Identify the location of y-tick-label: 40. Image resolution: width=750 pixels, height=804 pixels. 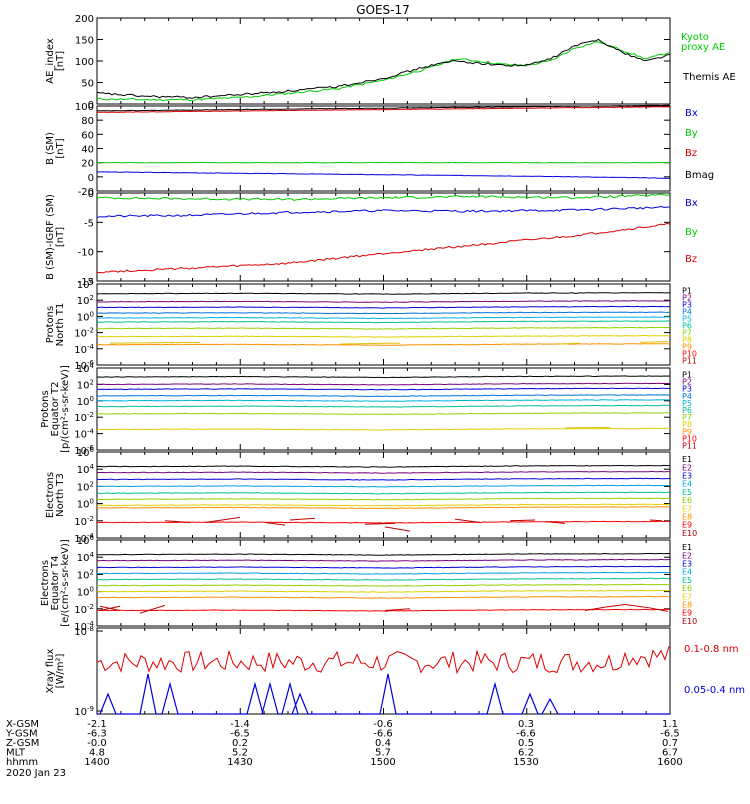
(87, 150).